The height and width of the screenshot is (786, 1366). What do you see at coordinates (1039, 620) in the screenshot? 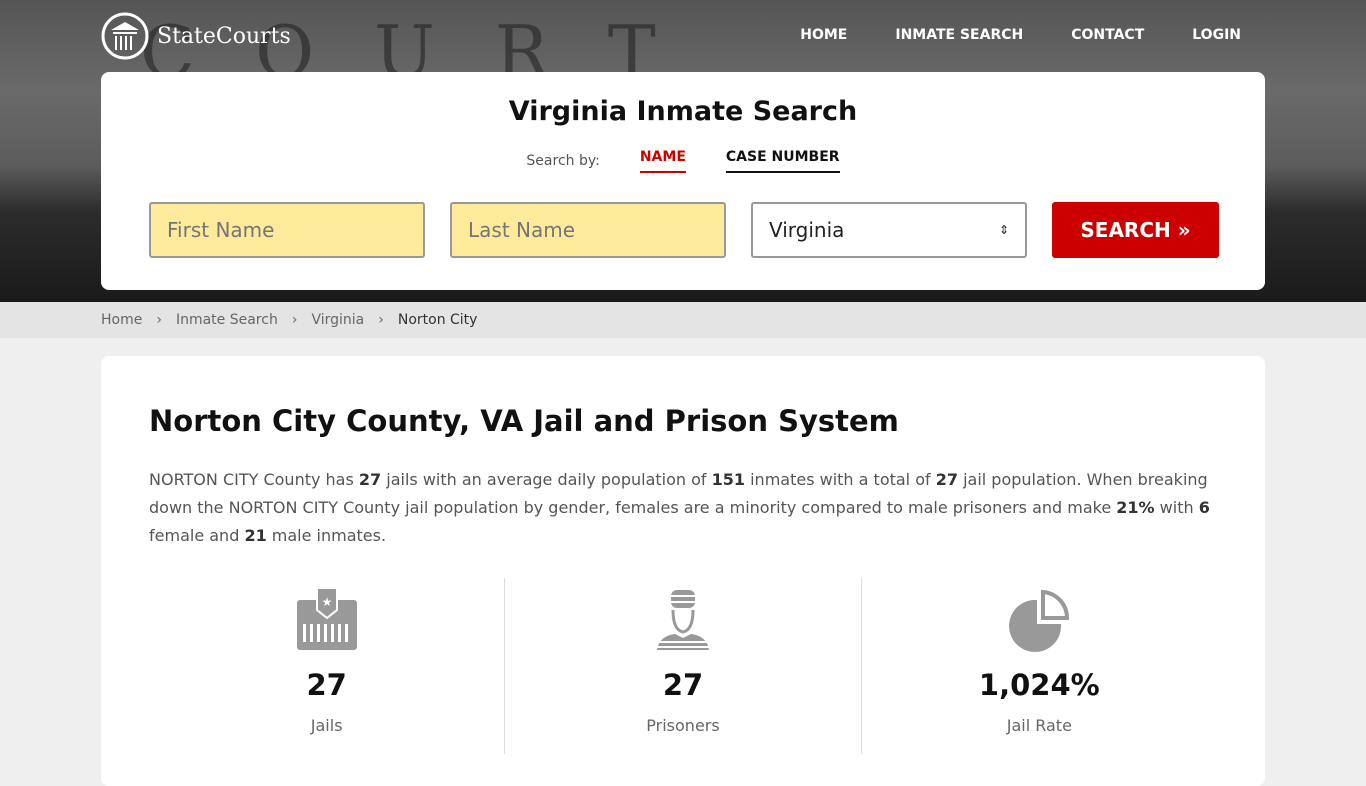
I see `pie-chart-icon` at bounding box center [1039, 620].